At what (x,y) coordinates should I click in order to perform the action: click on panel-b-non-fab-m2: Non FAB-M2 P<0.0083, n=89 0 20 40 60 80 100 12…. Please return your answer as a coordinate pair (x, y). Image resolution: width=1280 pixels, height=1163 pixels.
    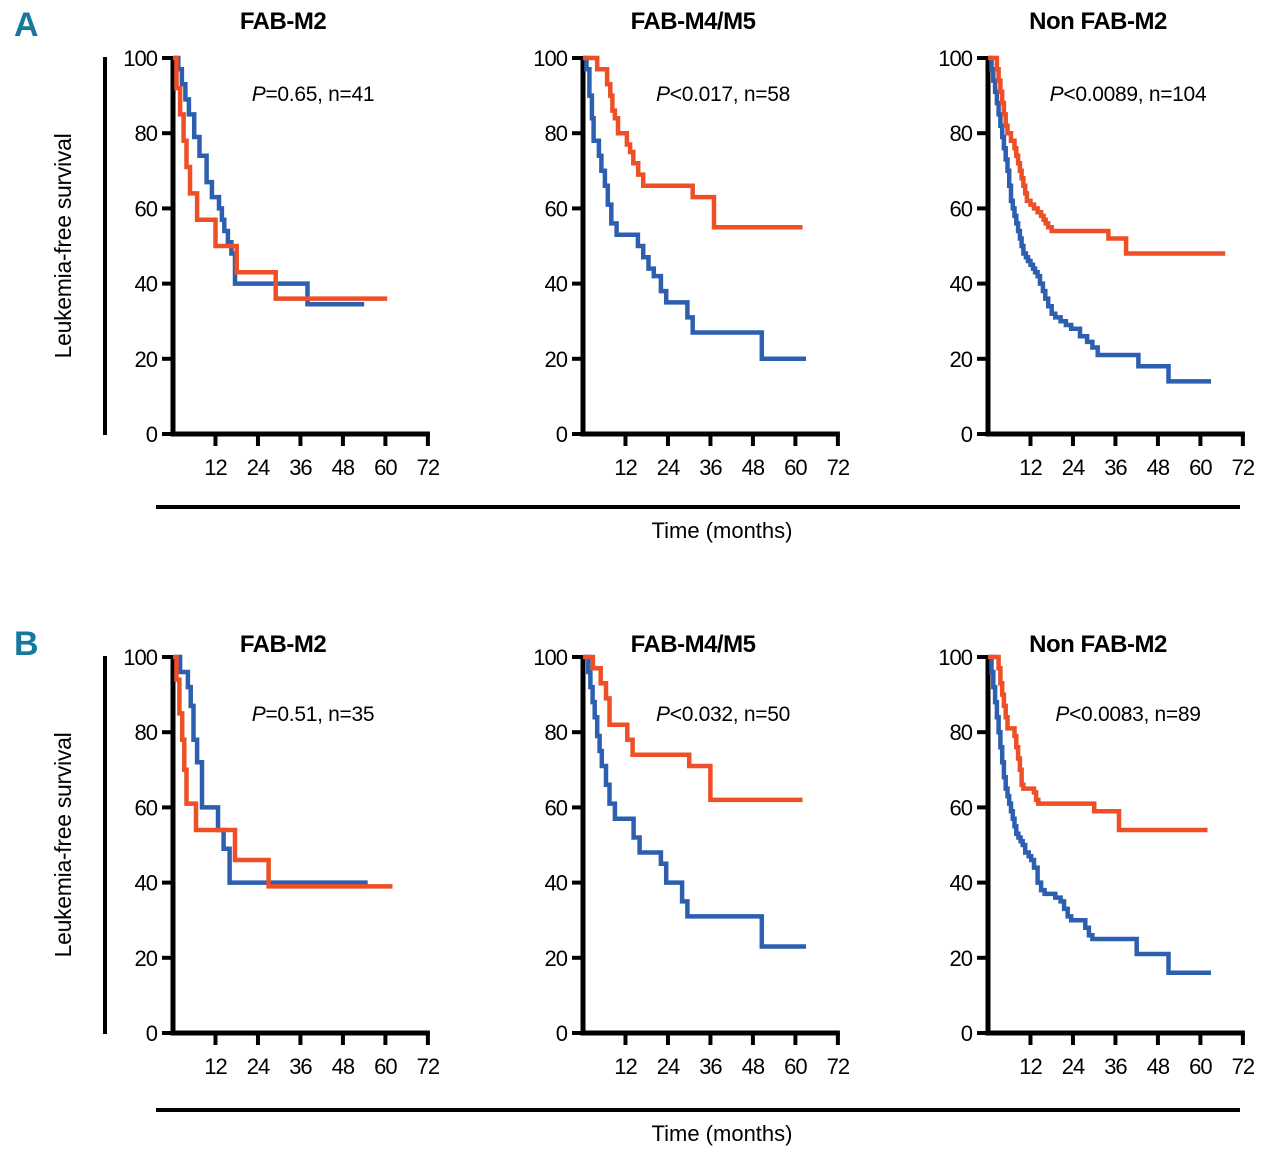
    Looking at the image, I should click on (1097, 857).